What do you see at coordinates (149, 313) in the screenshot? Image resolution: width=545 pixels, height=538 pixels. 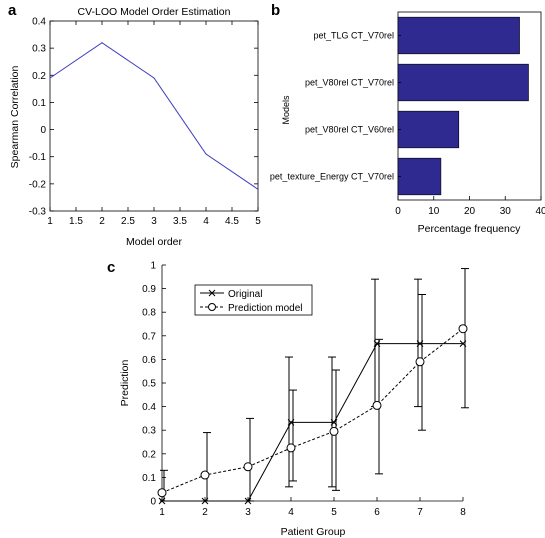 I see `panel-c-ytick-label: 0.8` at bounding box center [149, 313].